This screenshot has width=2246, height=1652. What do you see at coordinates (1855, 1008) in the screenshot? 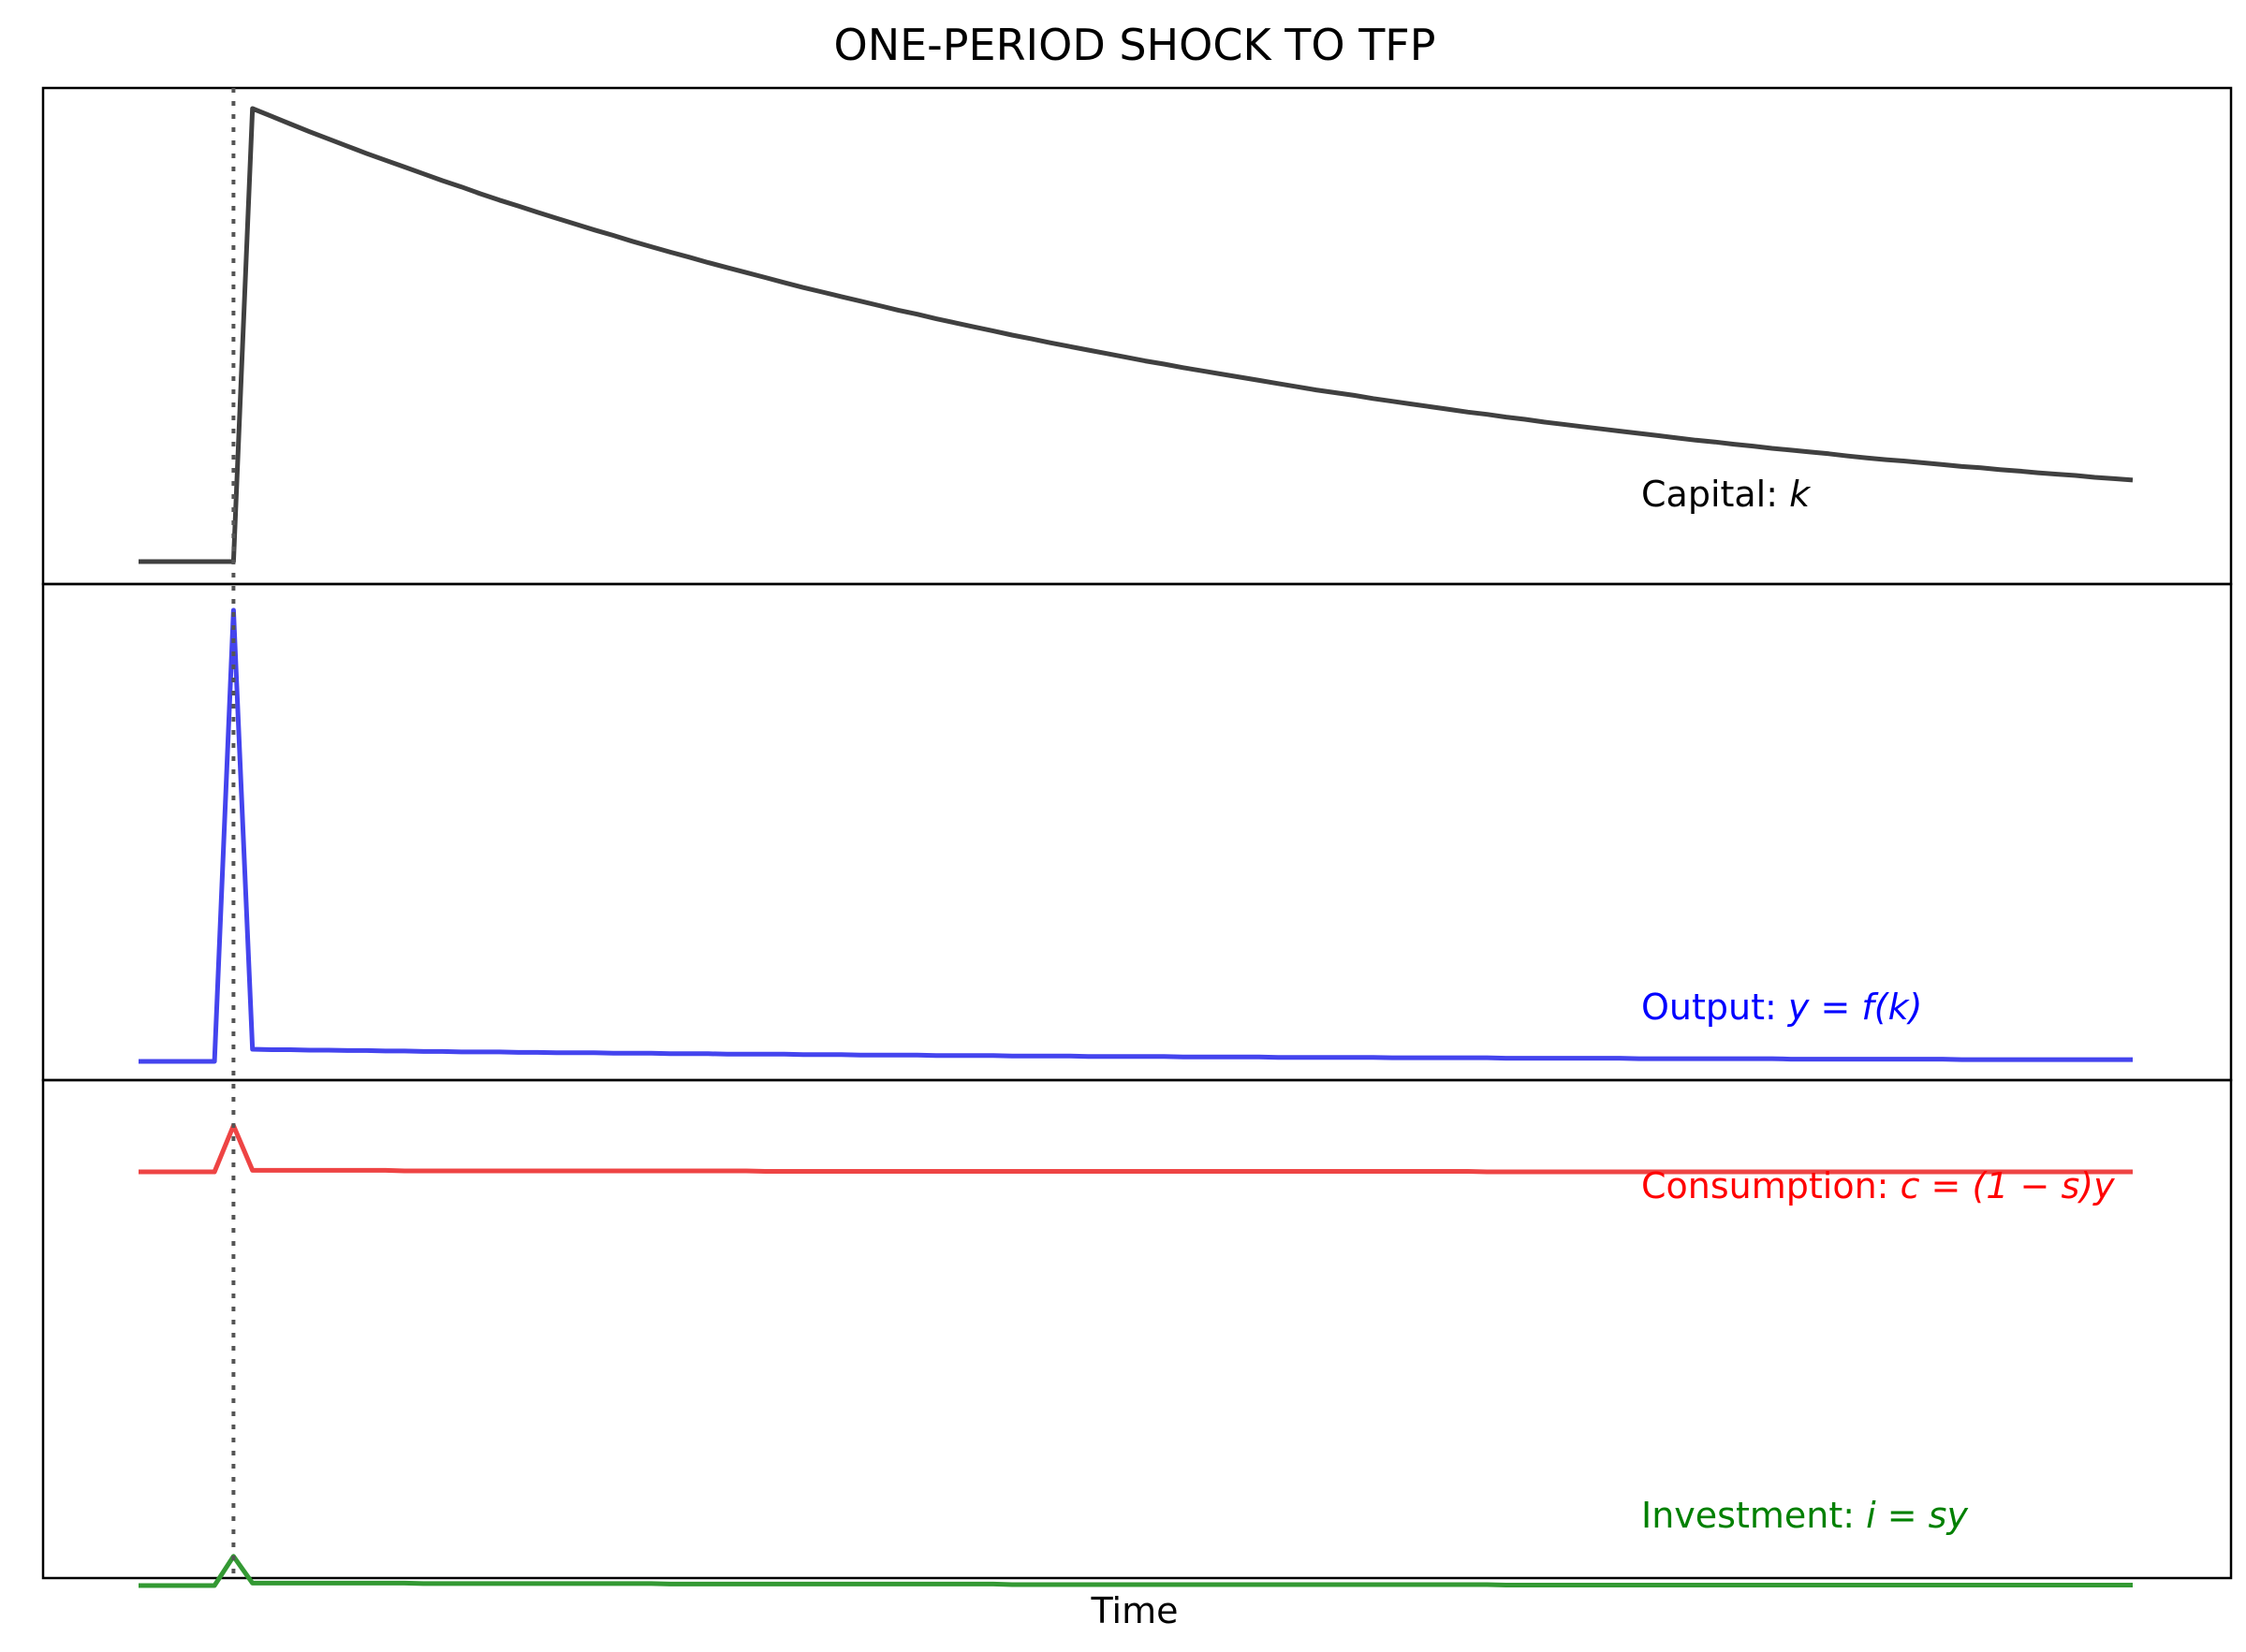
I see `output-label-math: y = f(k)` at bounding box center [1855, 1008].